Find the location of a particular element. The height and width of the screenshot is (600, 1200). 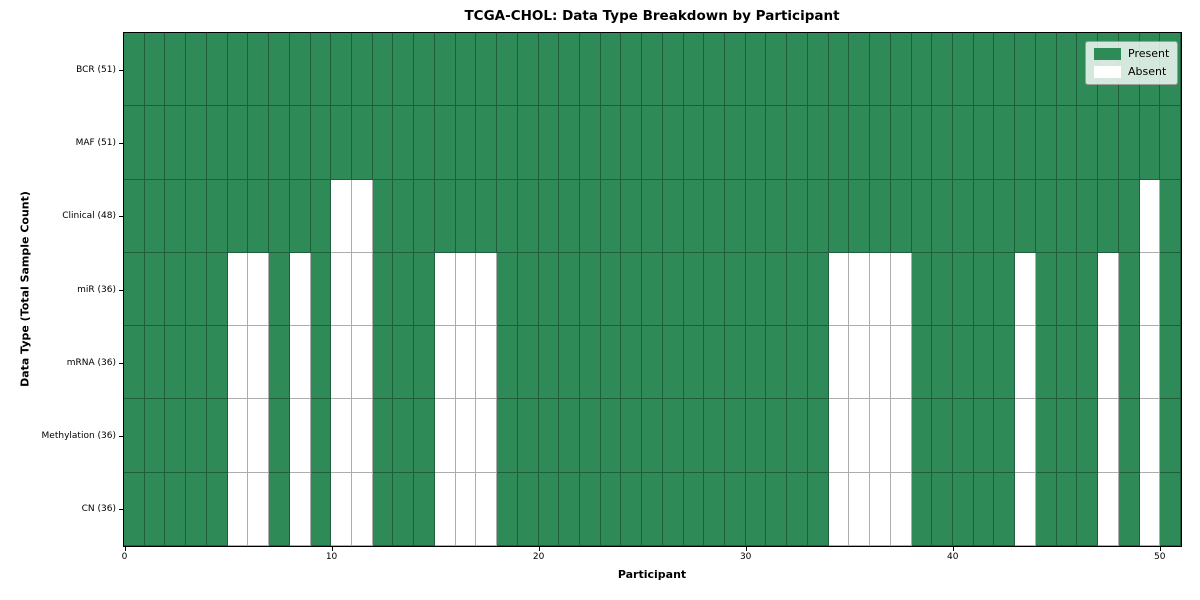

x-axis-label: Participant is located at coordinates (652, 574).